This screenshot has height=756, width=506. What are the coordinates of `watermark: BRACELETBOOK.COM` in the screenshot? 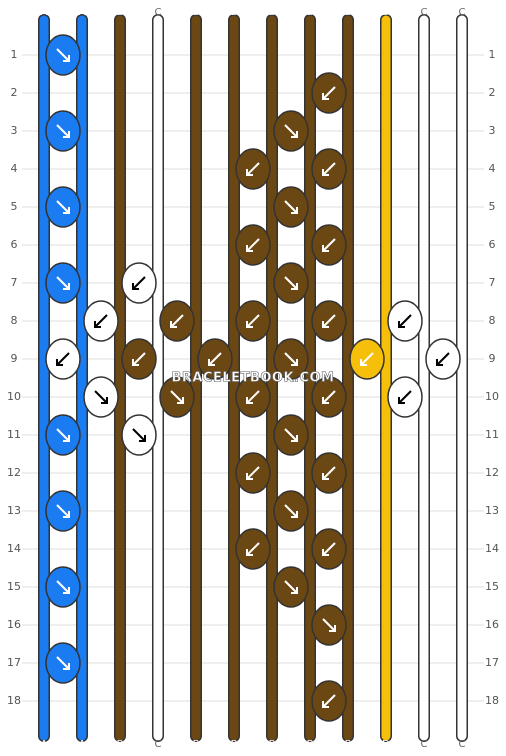 It's located at (253, 378).